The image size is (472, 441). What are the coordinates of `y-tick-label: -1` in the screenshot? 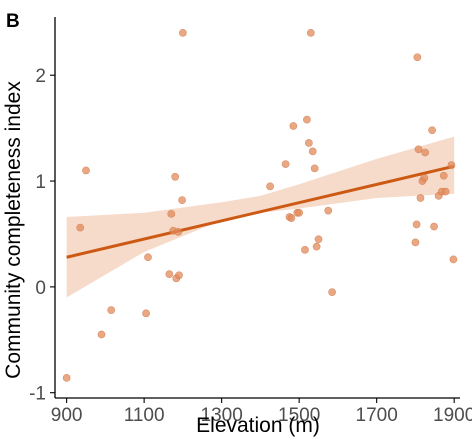 It's located at (37, 394).